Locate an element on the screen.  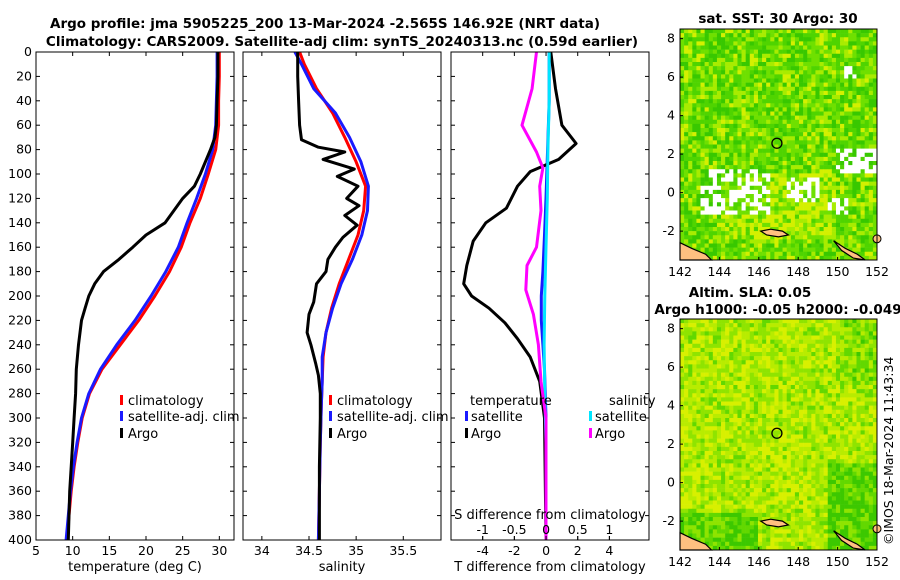
y-tick-label: 120 is located at coordinates (20, 197).